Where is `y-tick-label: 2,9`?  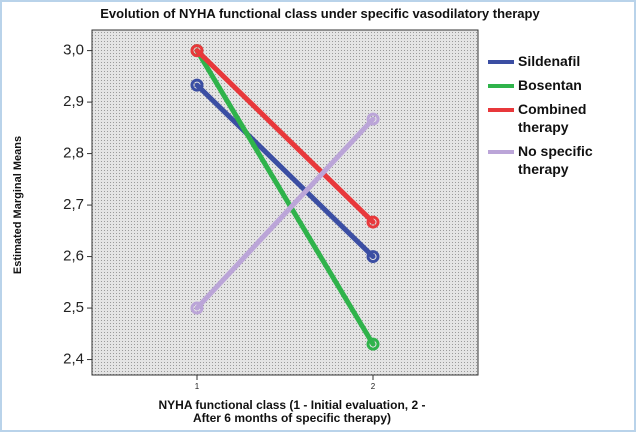 y-tick-label: 2,9 is located at coordinates (73, 101).